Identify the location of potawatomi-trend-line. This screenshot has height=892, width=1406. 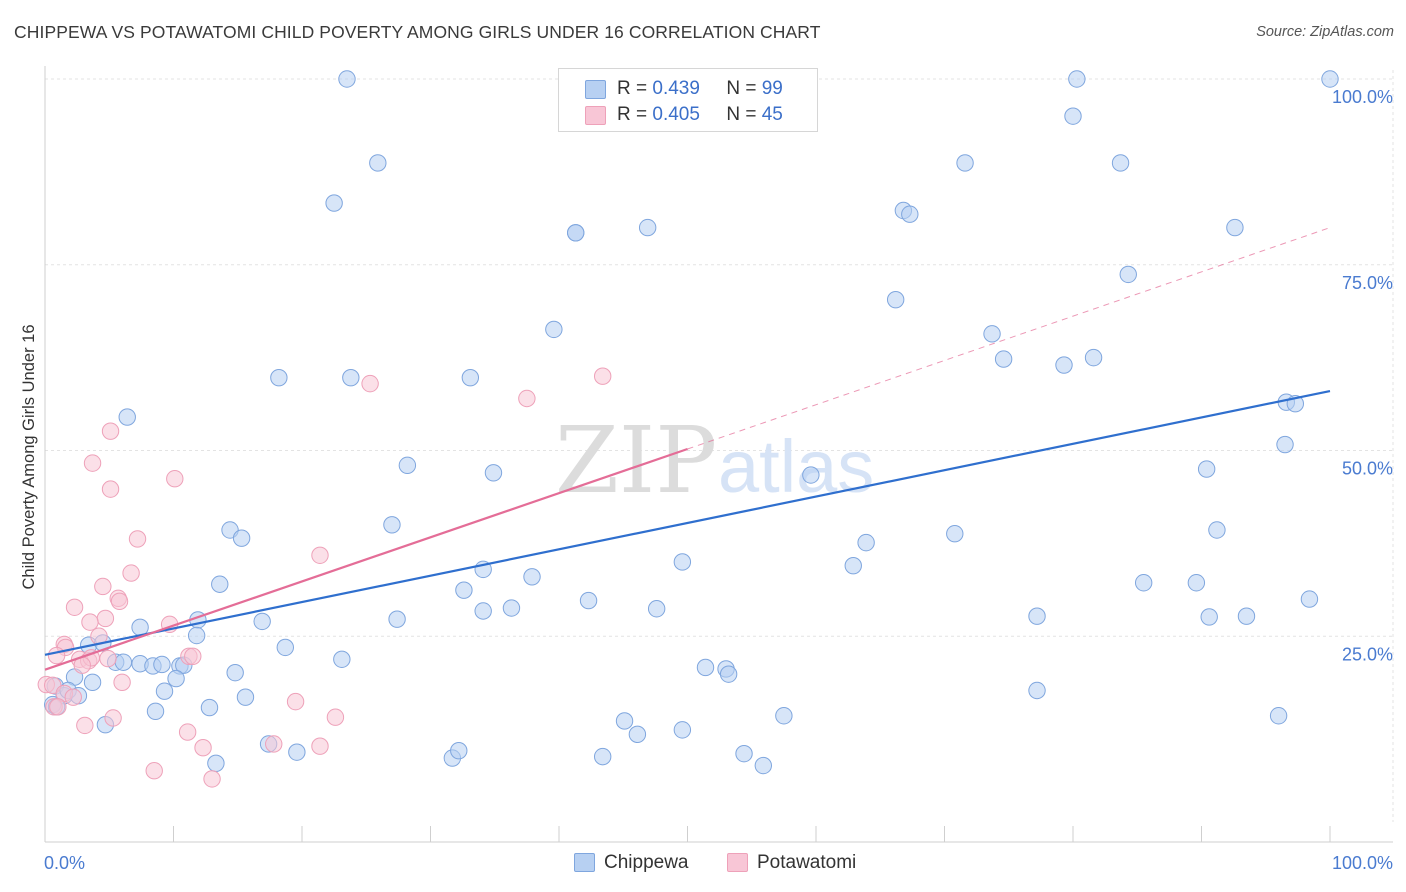
(366, 559).